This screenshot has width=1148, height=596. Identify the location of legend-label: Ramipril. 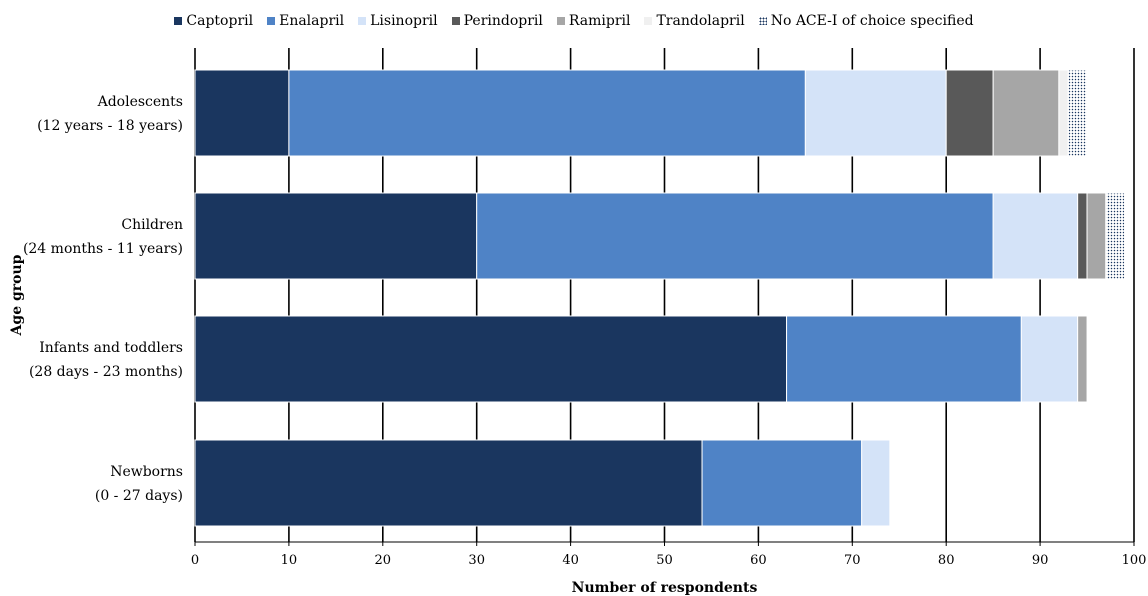
(599, 21).